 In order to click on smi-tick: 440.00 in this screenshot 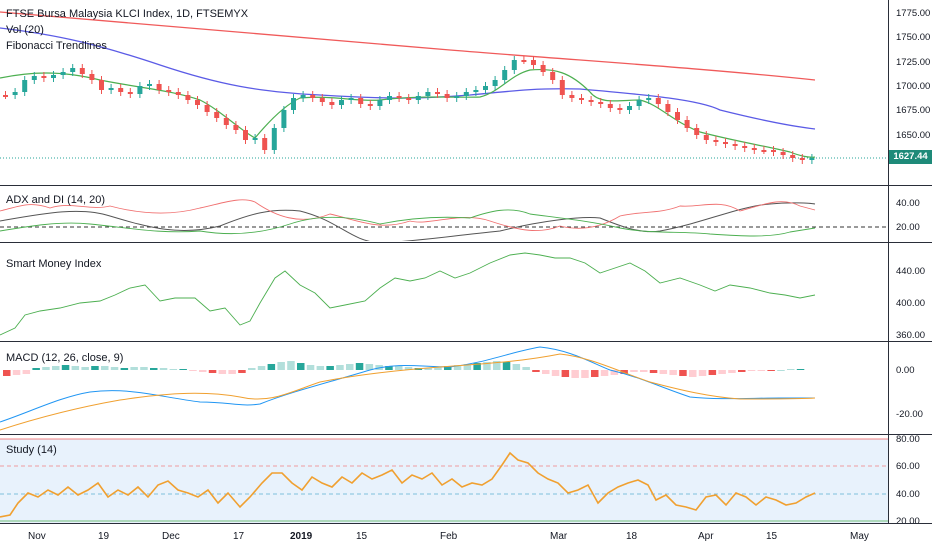, I will do `click(911, 271)`.